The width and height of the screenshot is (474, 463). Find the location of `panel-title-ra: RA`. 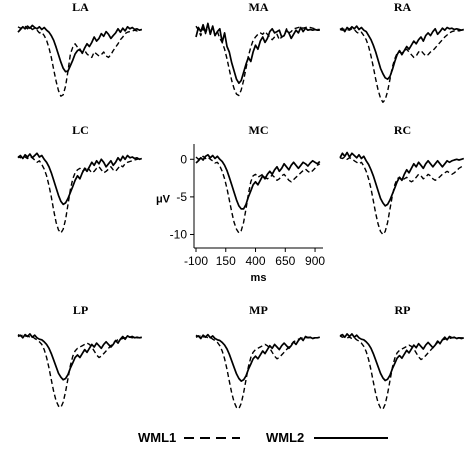

panel-title-ra: RA is located at coordinates (403, 7).